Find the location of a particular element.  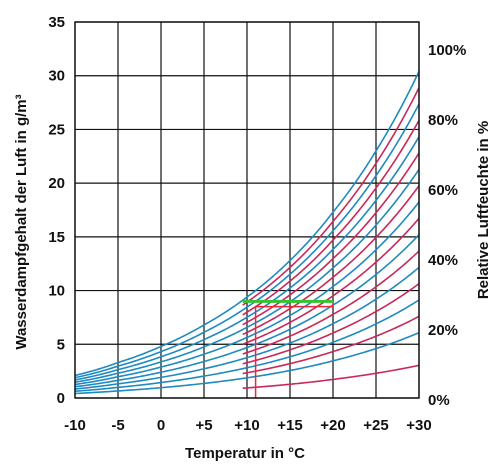

y2-tick-label: 20% is located at coordinates (443, 330).